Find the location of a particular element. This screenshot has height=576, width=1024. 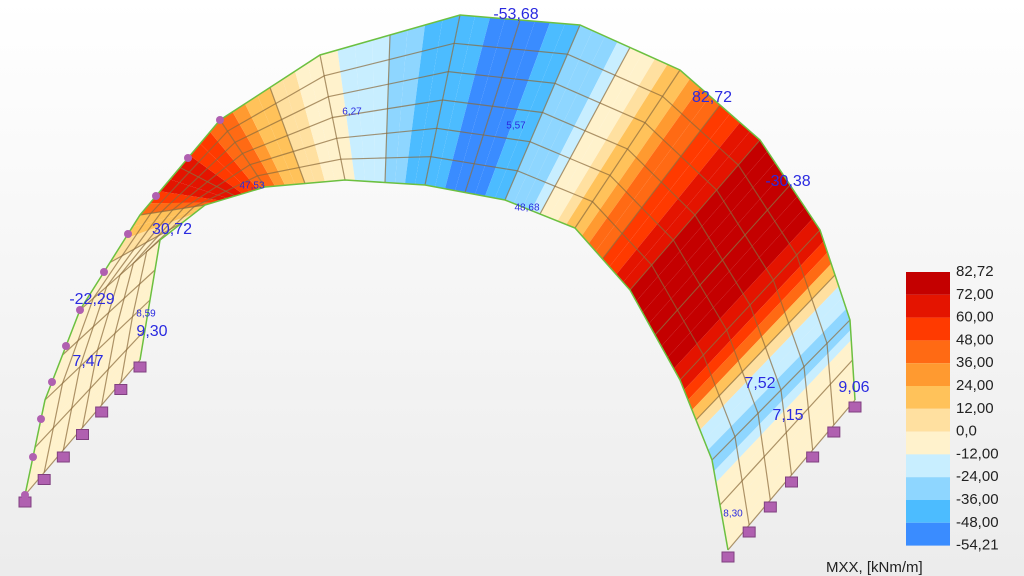

legend-label: -36,00 is located at coordinates (977, 499).